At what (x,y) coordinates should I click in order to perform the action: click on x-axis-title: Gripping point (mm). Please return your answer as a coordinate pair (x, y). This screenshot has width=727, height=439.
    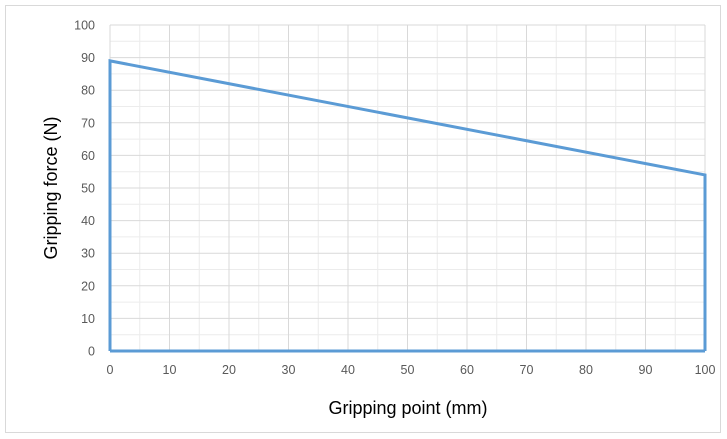
    Looking at the image, I should click on (407, 408).